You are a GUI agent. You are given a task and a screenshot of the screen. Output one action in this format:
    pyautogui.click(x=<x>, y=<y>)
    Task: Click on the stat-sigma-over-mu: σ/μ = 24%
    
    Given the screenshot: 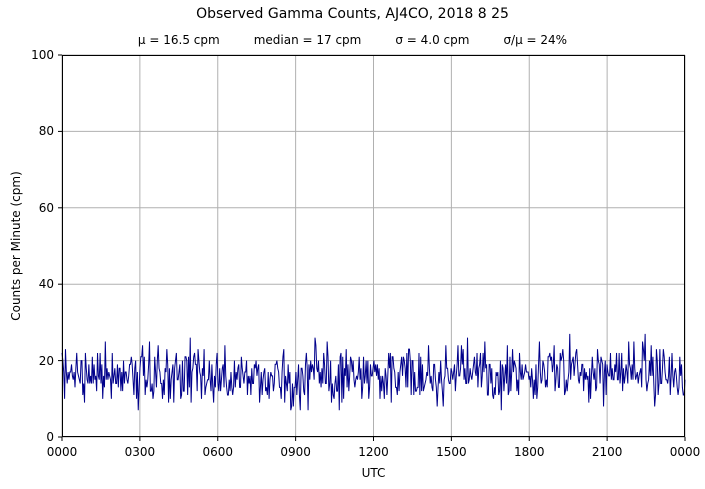 What is the action you would take?
    pyautogui.click(x=535, y=40)
    